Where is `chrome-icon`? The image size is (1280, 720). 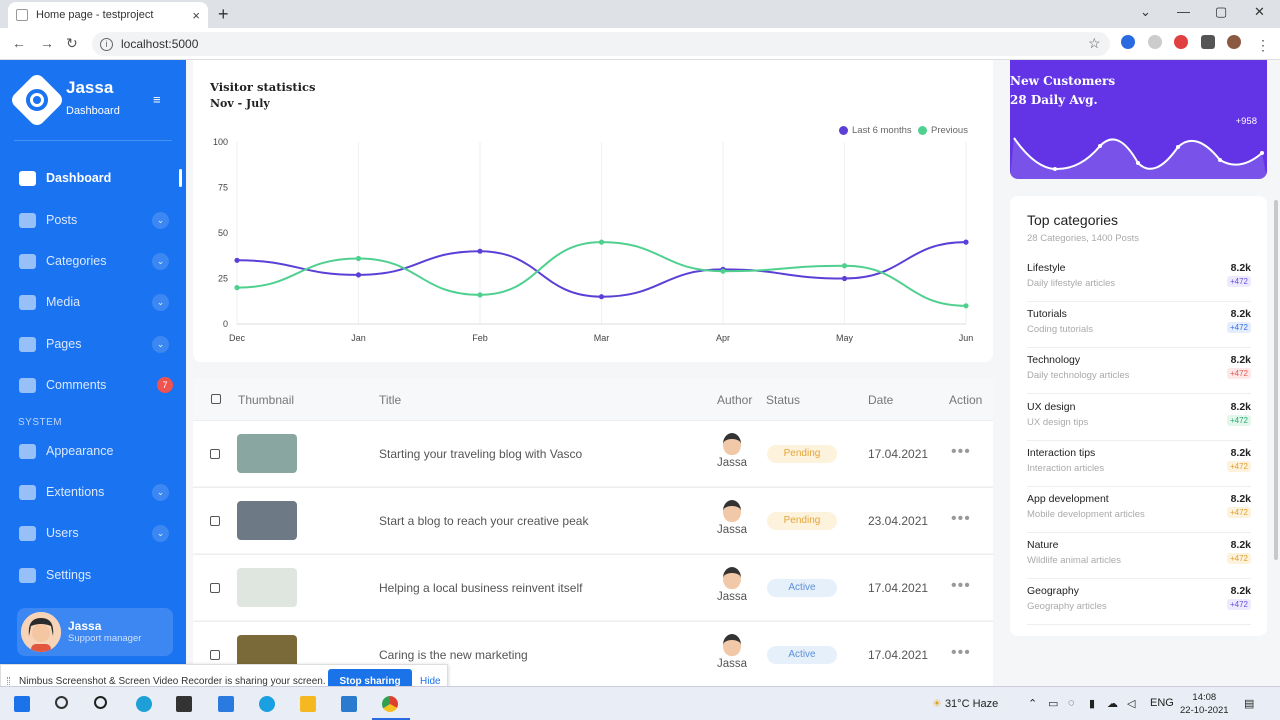 chrome-icon is located at coordinates (390, 704).